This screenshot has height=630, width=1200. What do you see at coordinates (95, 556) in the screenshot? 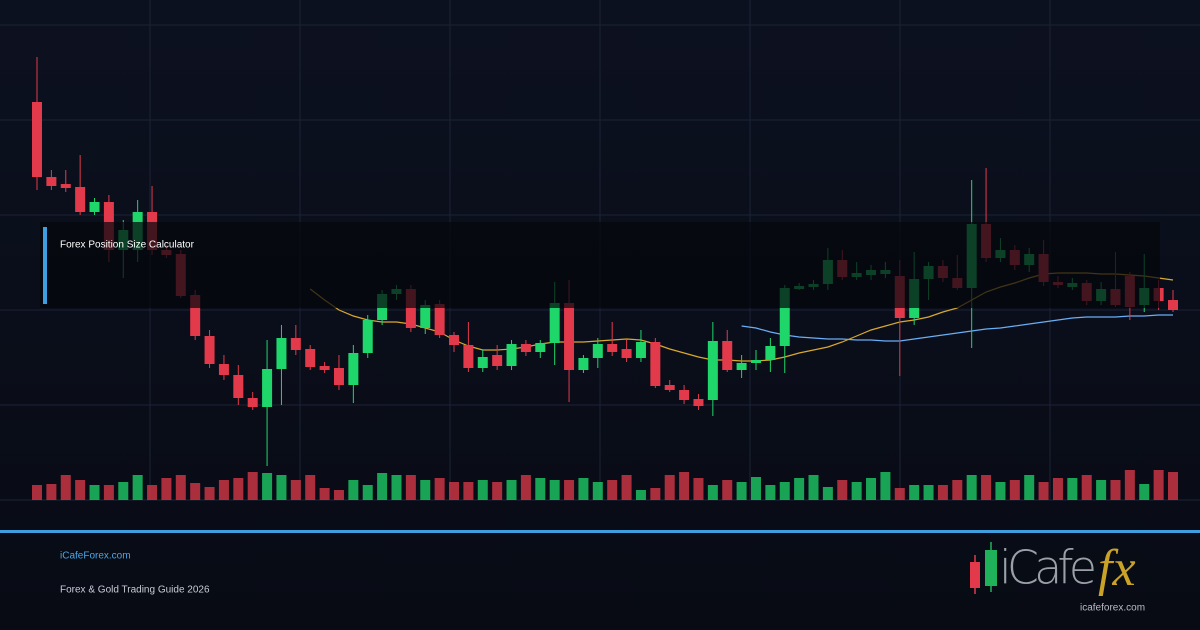
I see `site-link: iCafeForex.com` at bounding box center [95, 556].